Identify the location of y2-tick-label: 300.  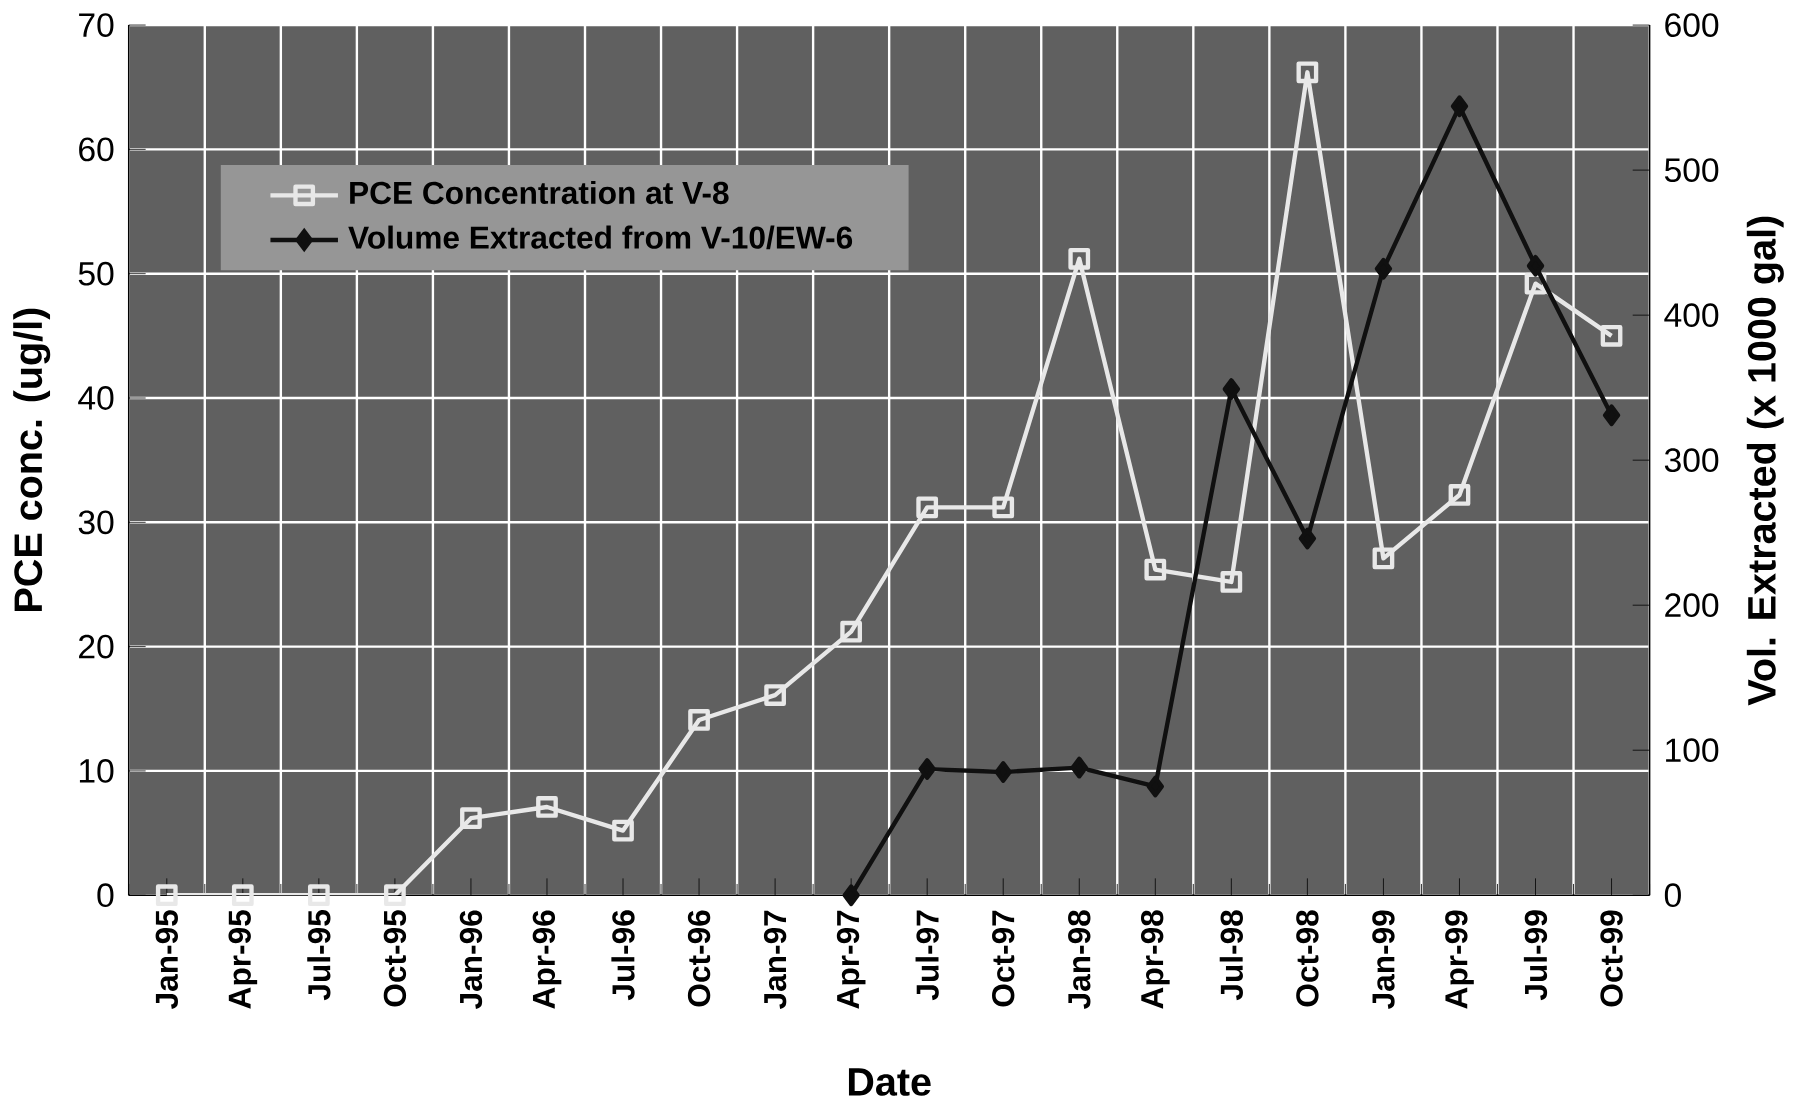
(1691, 460).